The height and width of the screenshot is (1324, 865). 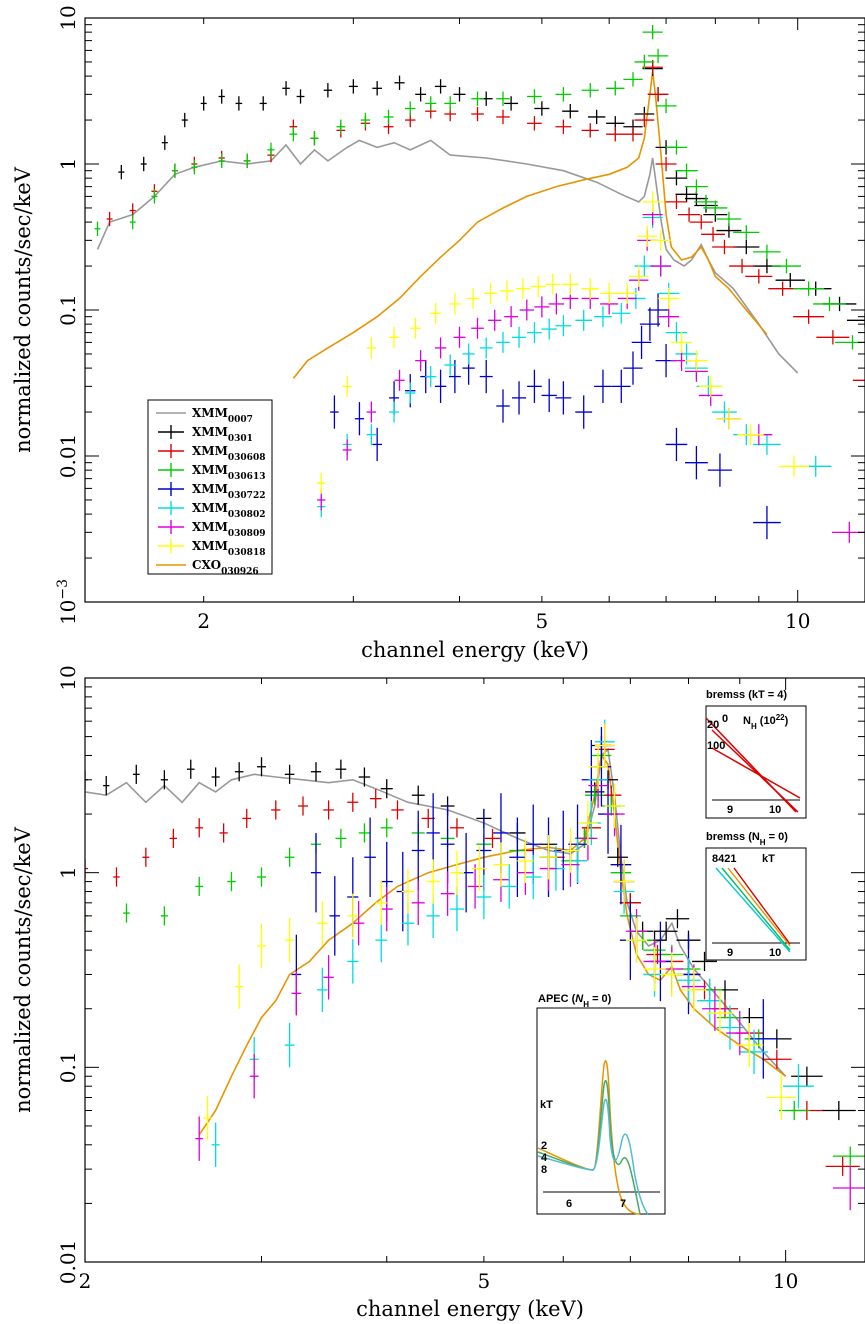 I want to click on top-series-1-line, so click(x=530, y=225).